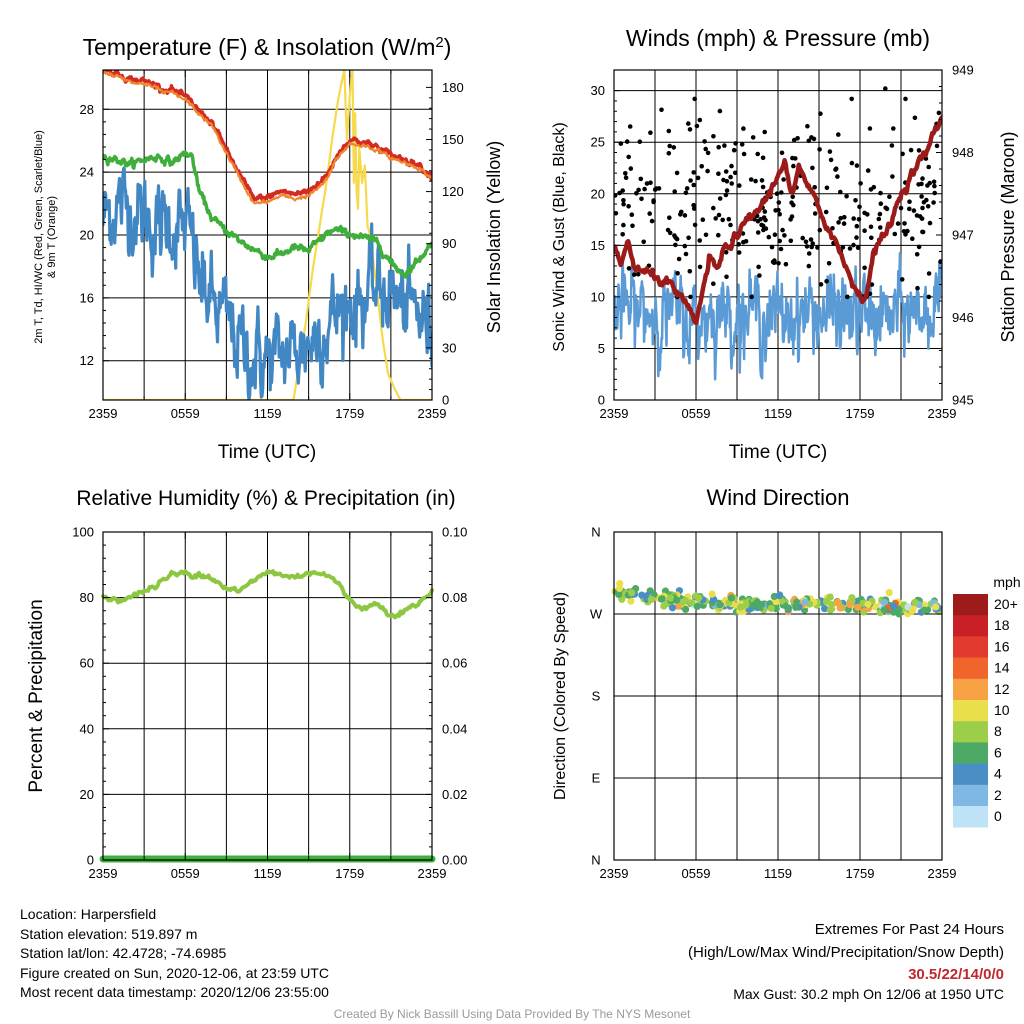 The width and height of the screenshot is (1024, 1024). I want to click on temperature-y2-tick-label: 180, so click(453, 87).